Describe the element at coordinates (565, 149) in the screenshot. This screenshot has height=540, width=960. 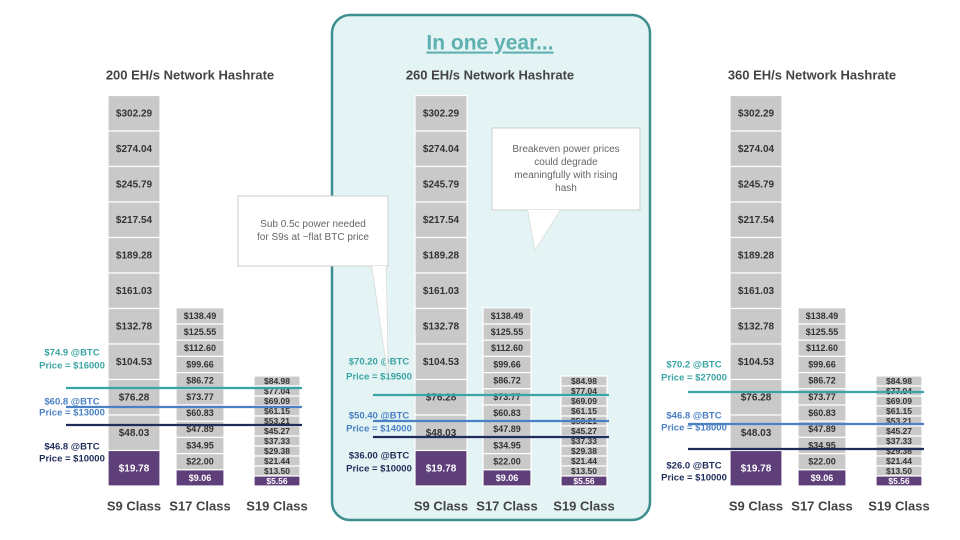
I see `callout-text: Breakeven power prices` at that location.